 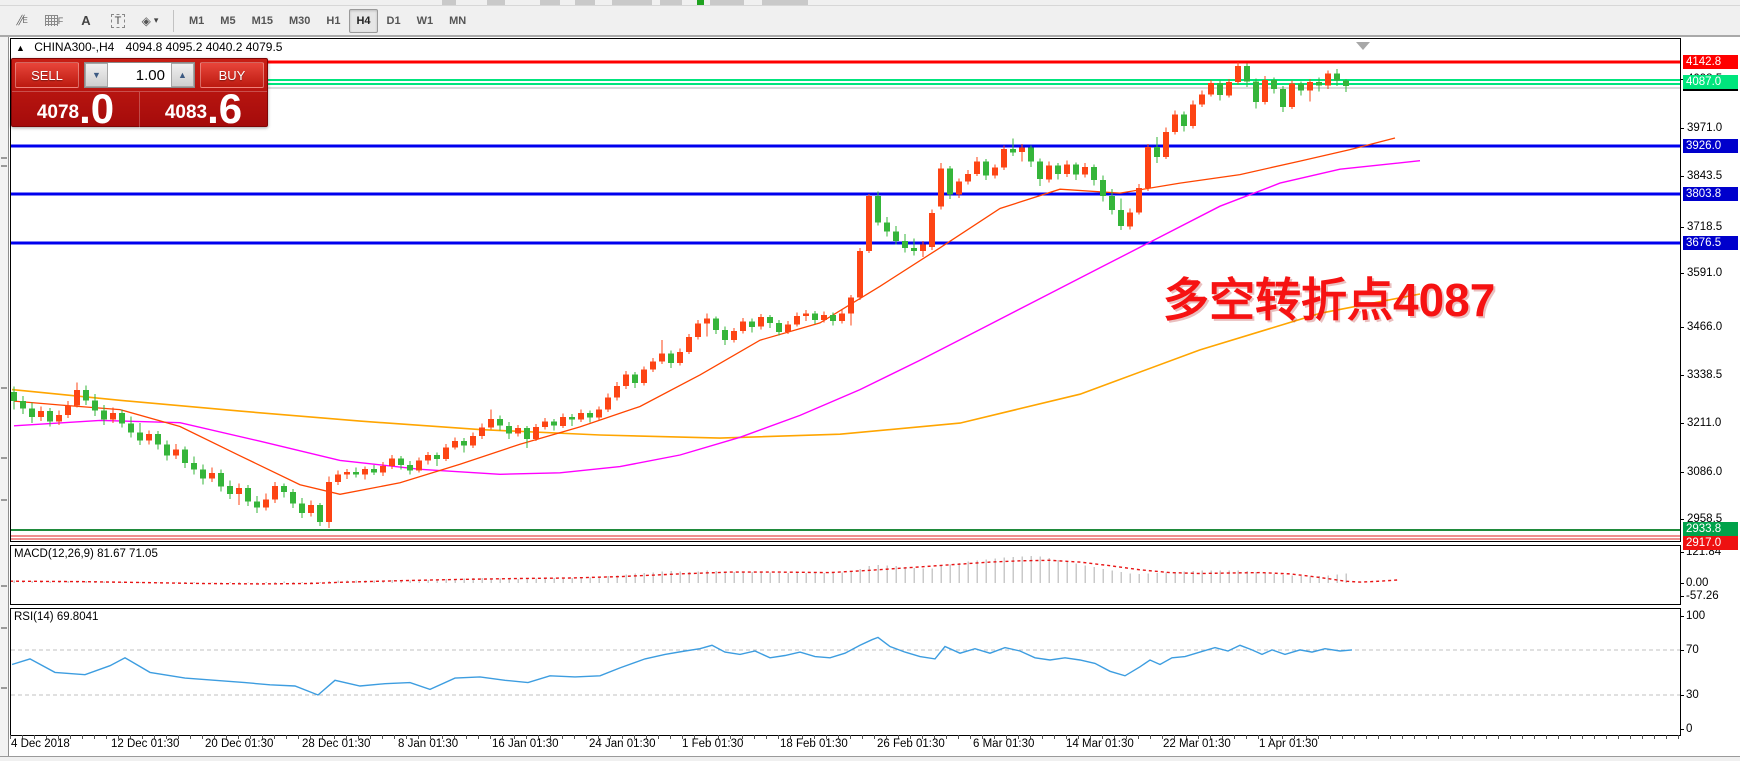 What do you see at coordinates (228, 20) in the screenshot?
I see `timeframe-button-m5: M5` at bounding box center [228, 20].